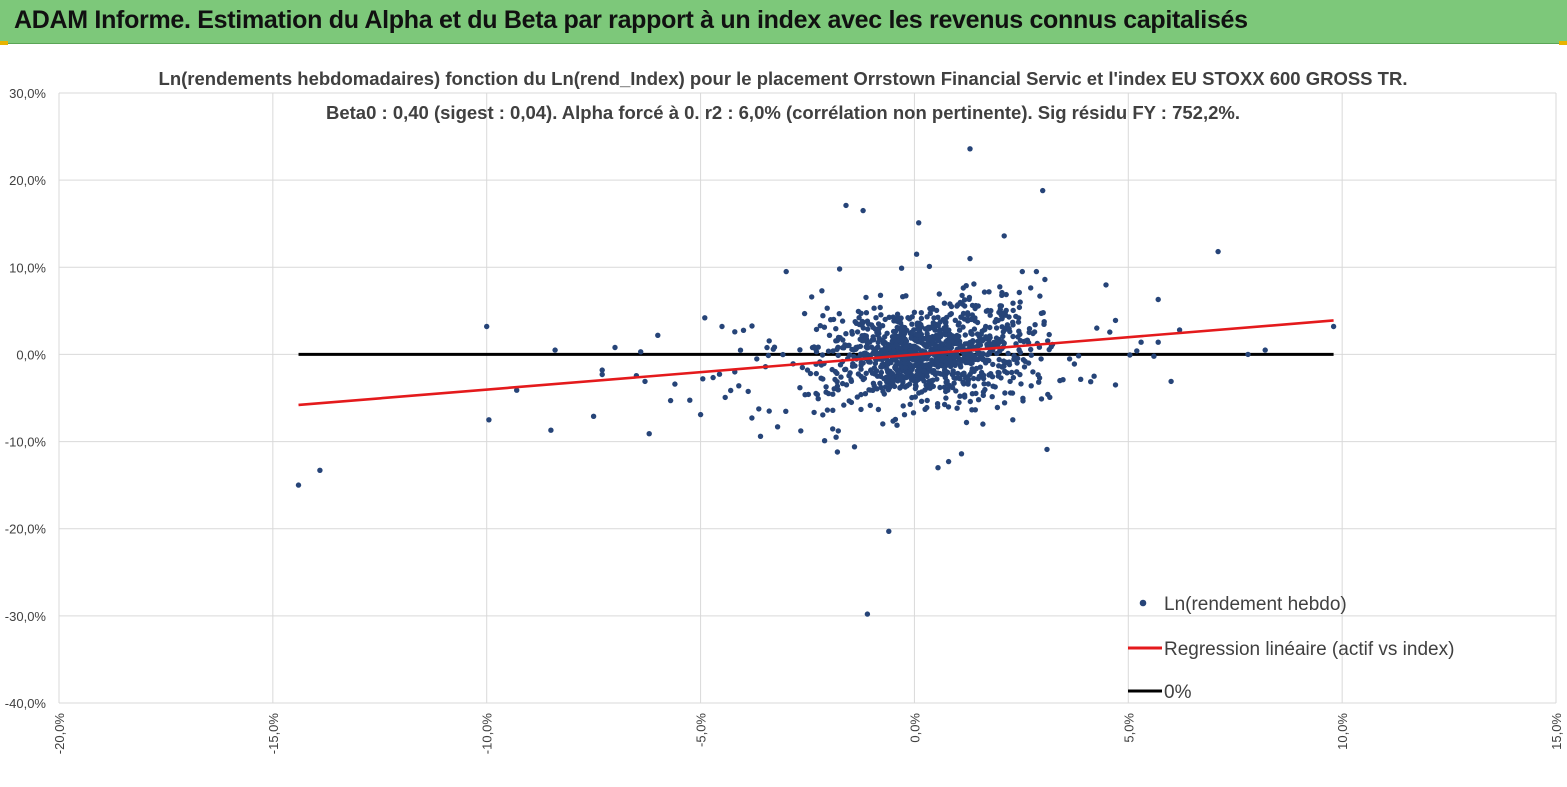 The width and height of the screenshot is (1567, 787). Describe the element at coordinates (27, 267) in the screenshot. I see `y-tick-label: 10,0%` at that location.